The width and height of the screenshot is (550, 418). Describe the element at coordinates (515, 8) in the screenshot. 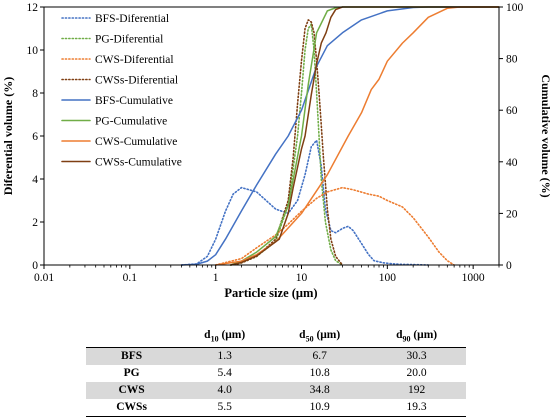

I see `y-right-tick-label: 100` at that location.